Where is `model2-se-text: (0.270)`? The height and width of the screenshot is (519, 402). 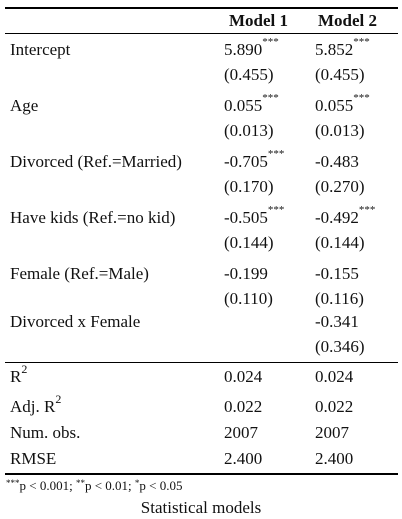 model2-se-text: (0.270) is located at coordinates (340, 186).